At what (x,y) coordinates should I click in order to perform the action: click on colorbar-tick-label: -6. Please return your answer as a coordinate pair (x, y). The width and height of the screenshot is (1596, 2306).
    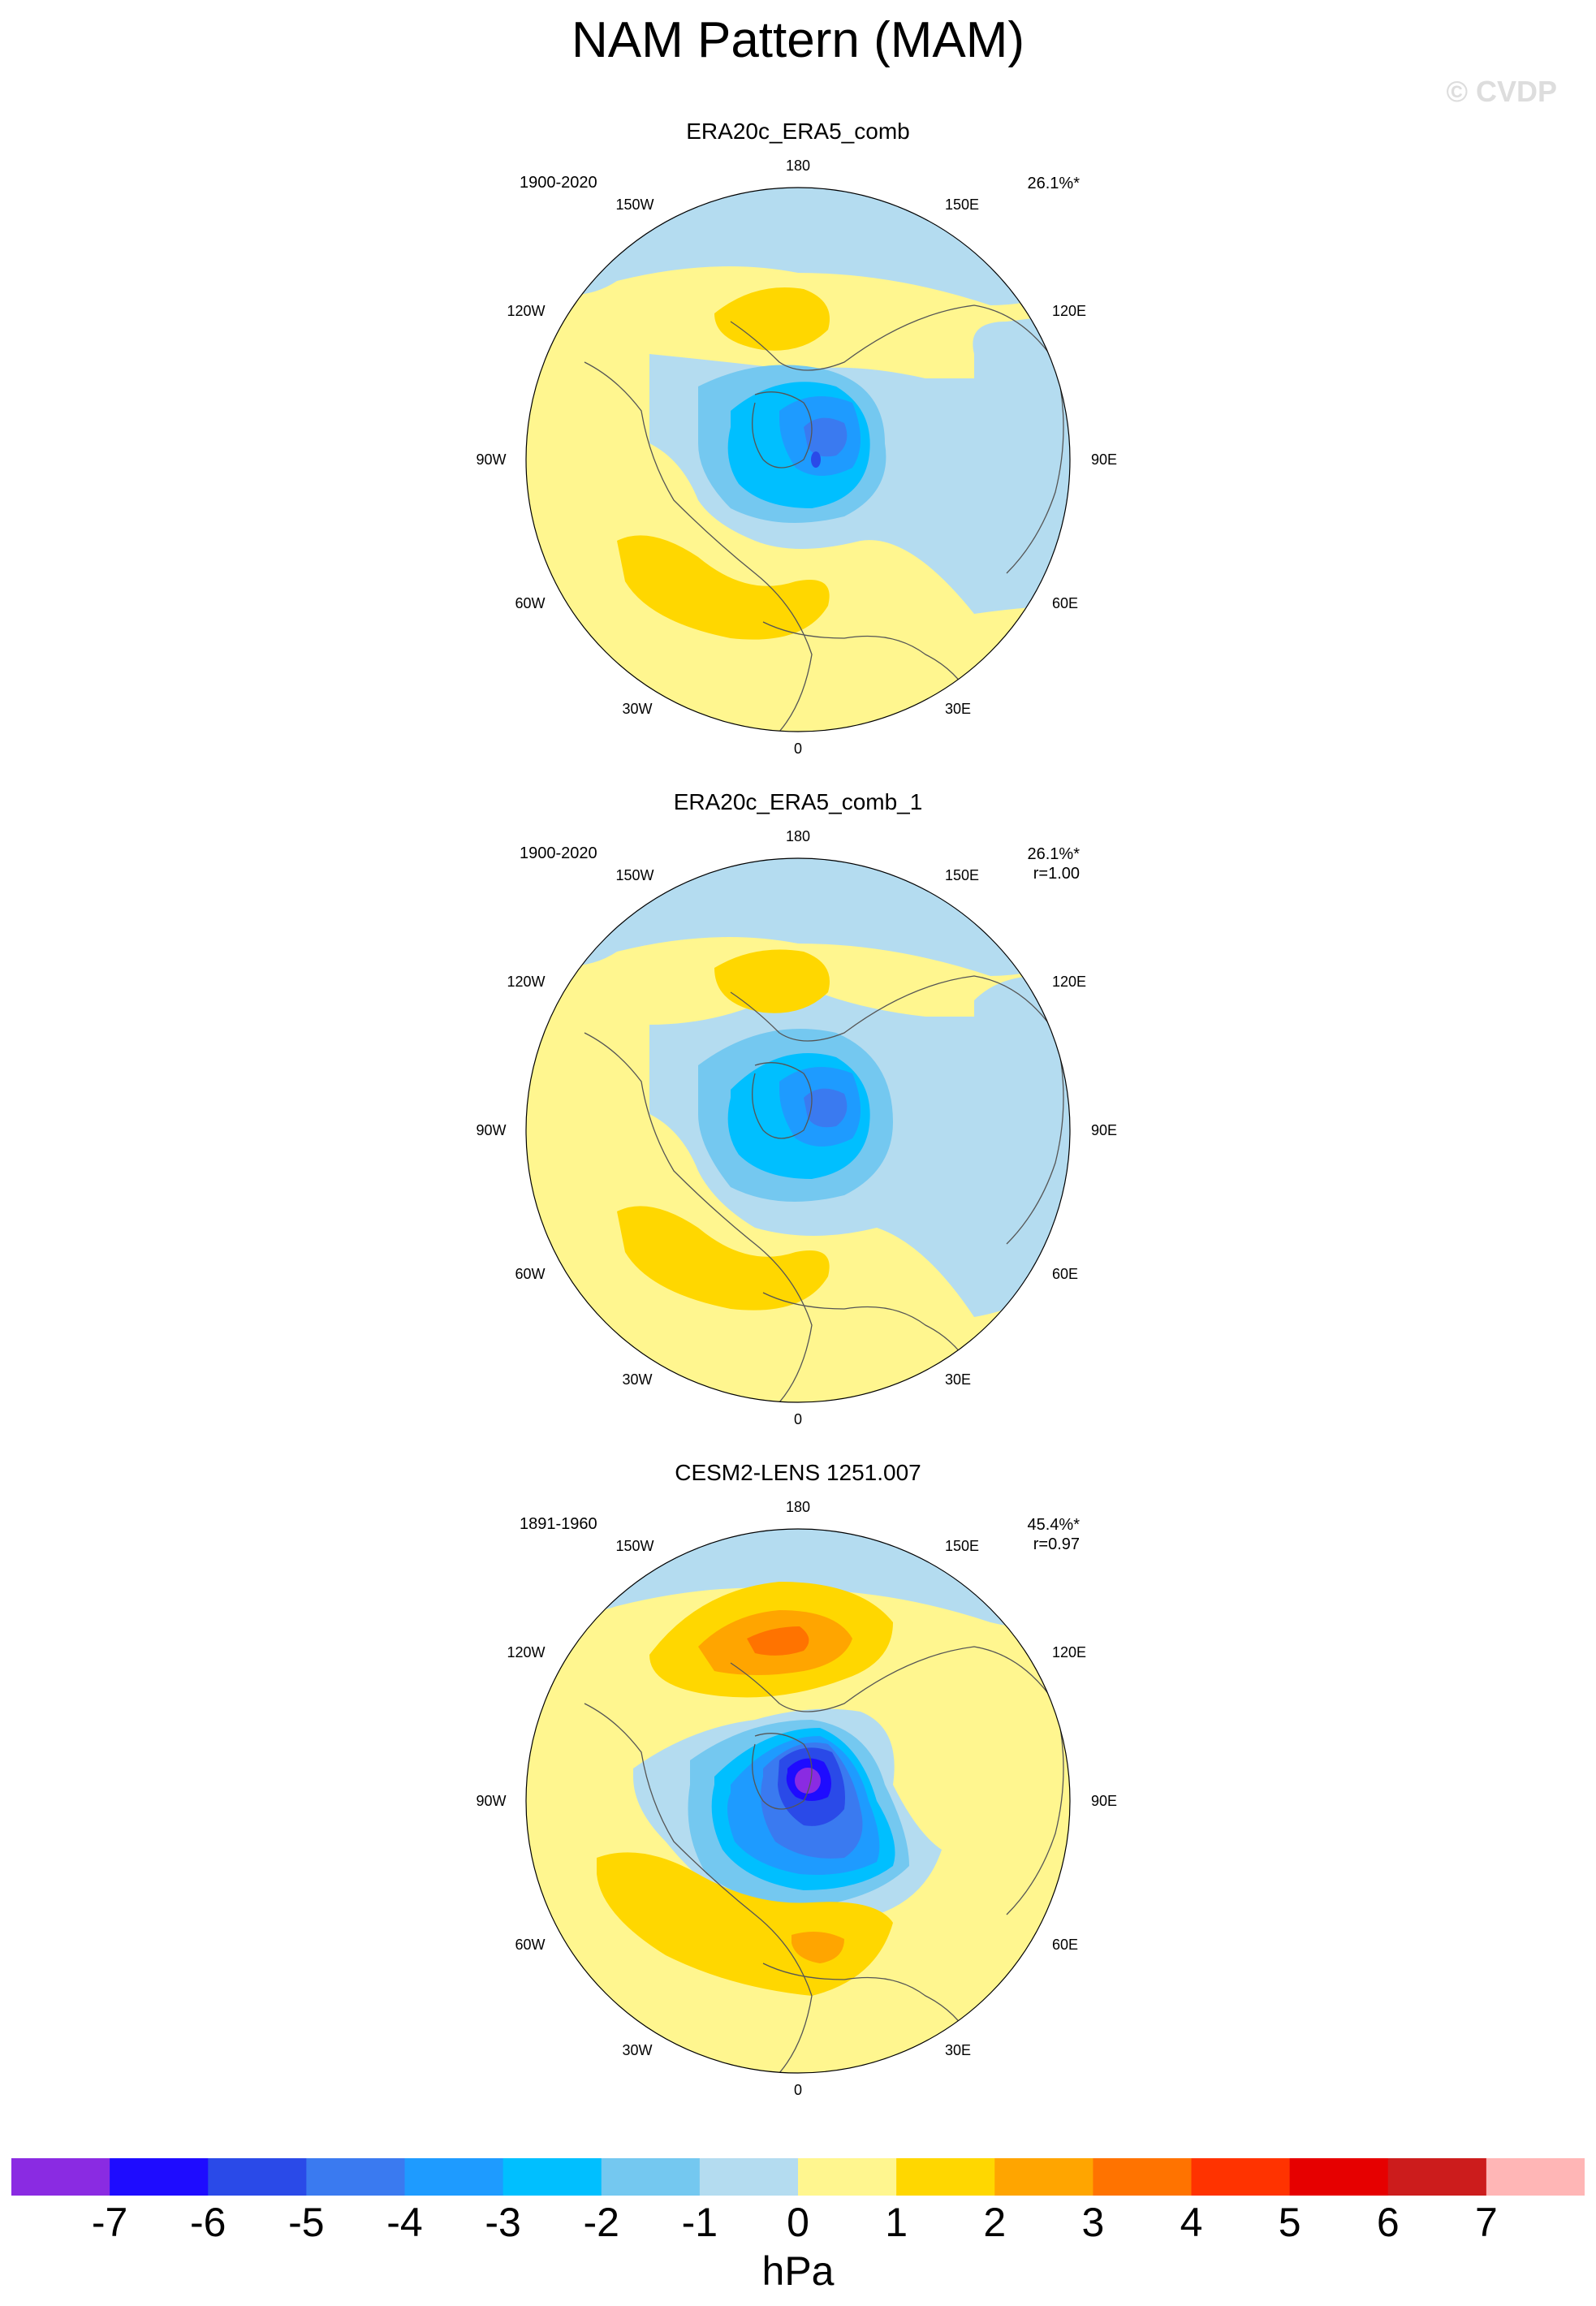
    Looking at the image, I should click on (208, 2223).